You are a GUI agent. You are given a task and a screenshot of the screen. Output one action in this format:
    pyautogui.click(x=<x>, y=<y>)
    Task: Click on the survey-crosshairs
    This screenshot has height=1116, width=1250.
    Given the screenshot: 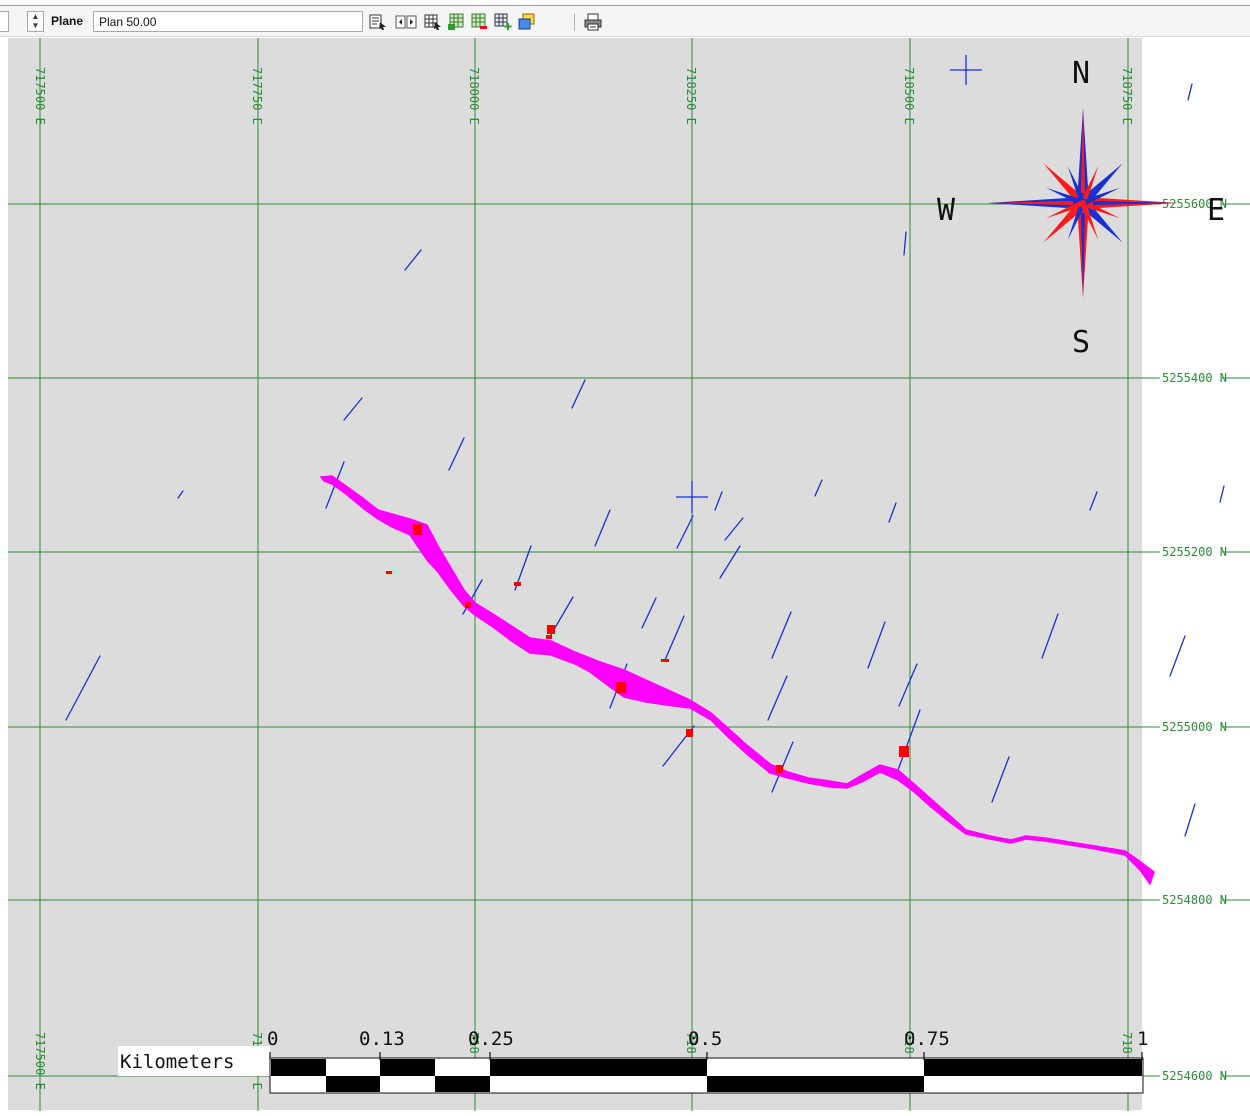 What is the action you would take?
    pyautogui.click(x=829, y=284)
    